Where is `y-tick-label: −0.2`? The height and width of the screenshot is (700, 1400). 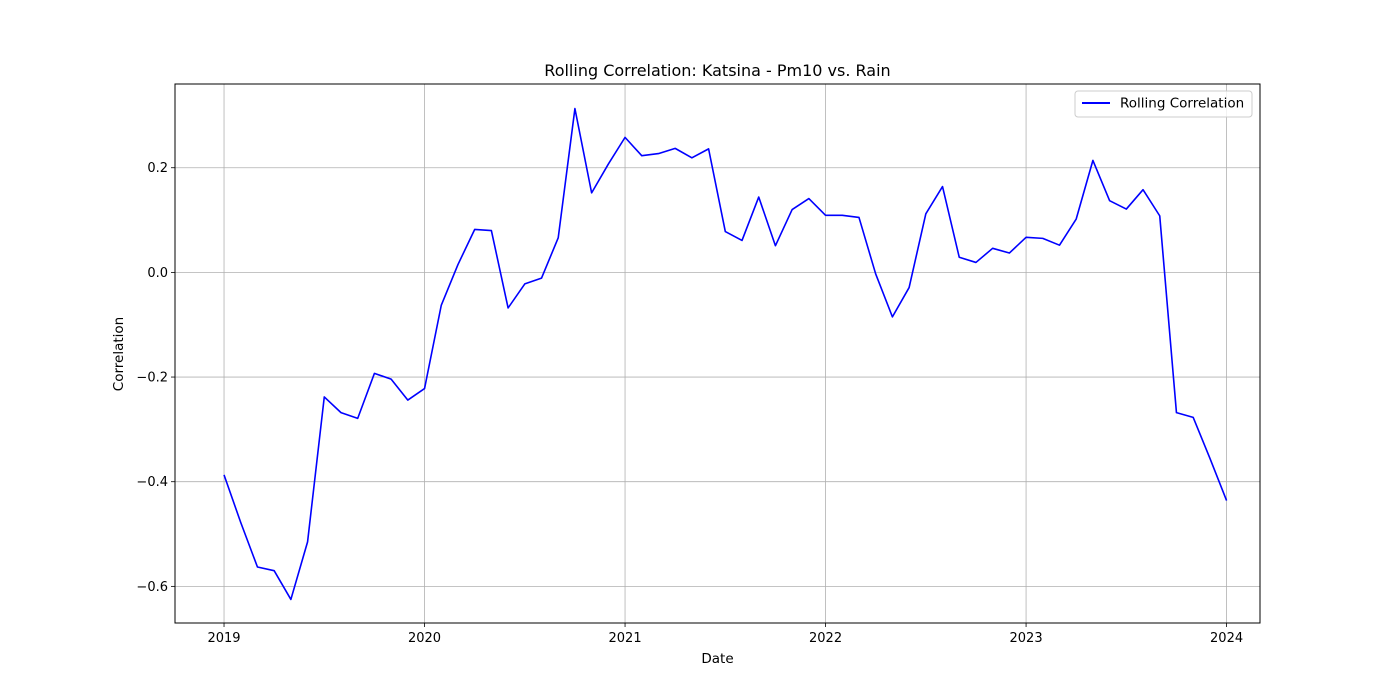 y-tick-label: −0.2 is located at coordinates (152, 378).